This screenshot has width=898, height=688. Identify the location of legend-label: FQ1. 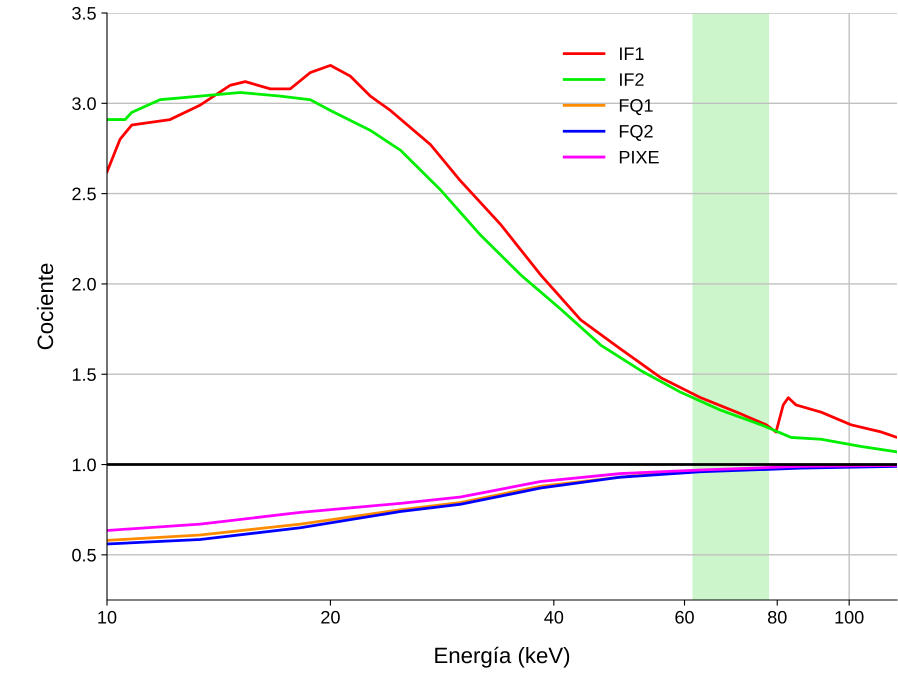
(636, 107).